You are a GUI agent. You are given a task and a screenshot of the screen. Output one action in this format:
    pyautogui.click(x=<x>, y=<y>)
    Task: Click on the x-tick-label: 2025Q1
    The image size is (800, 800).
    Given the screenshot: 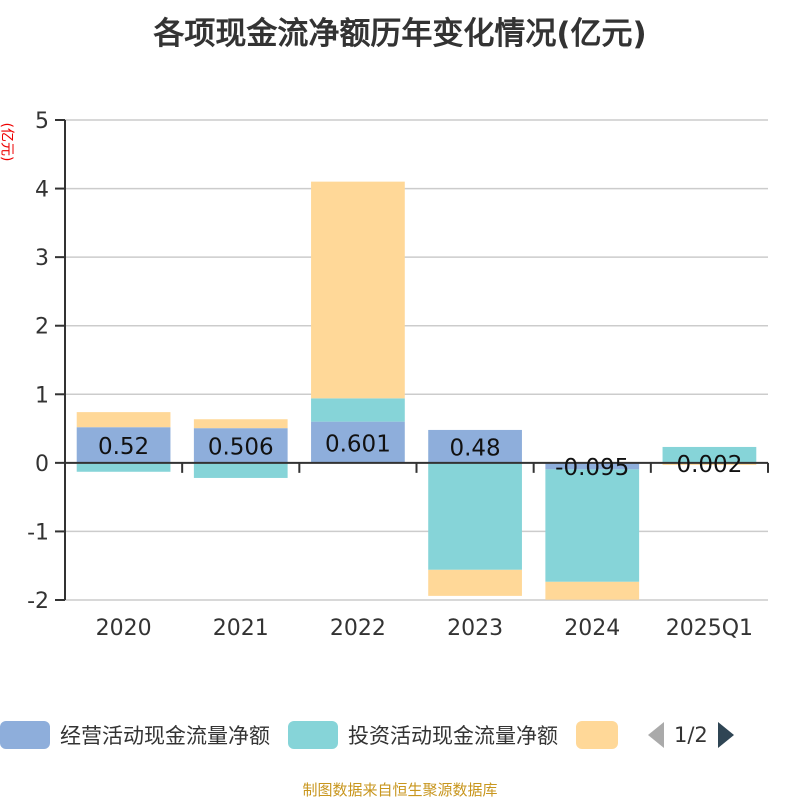 What is the action you would take?
    pyautogui.click(x=709, y=628)
    